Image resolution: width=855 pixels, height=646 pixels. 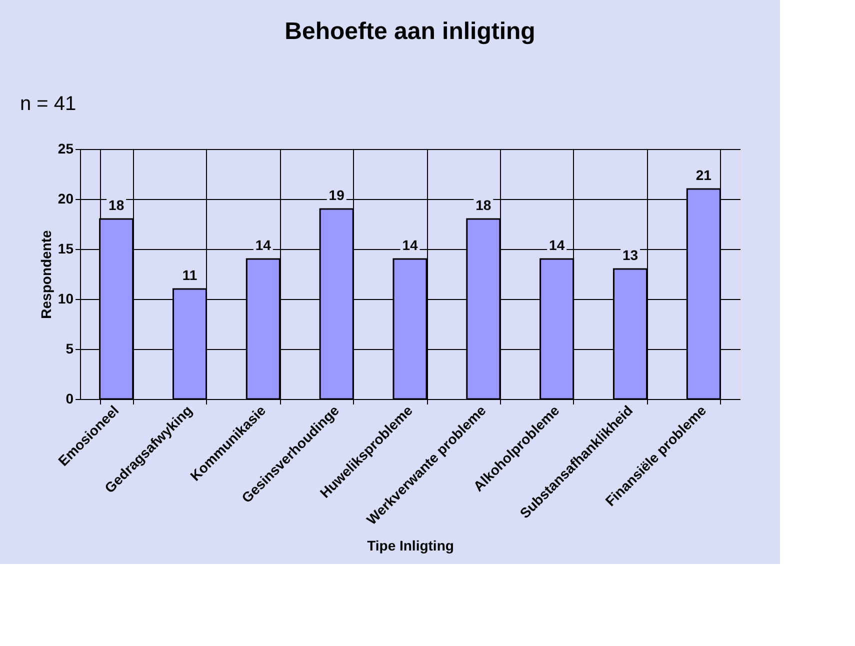 What do you see at coordinates (46, 274) in the screenshot?
I see `y-axis-title: Respondente` at bounding box center [46, 274].